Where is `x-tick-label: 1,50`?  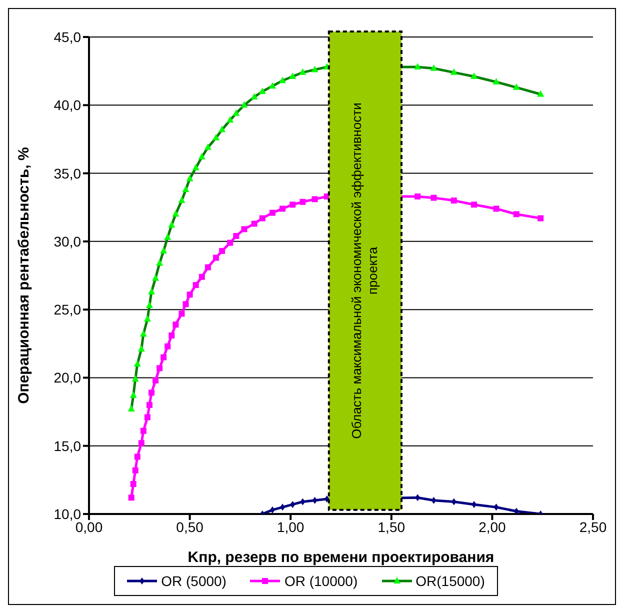 x-tick-label: 1,50 is located at coordinates (392, 526).